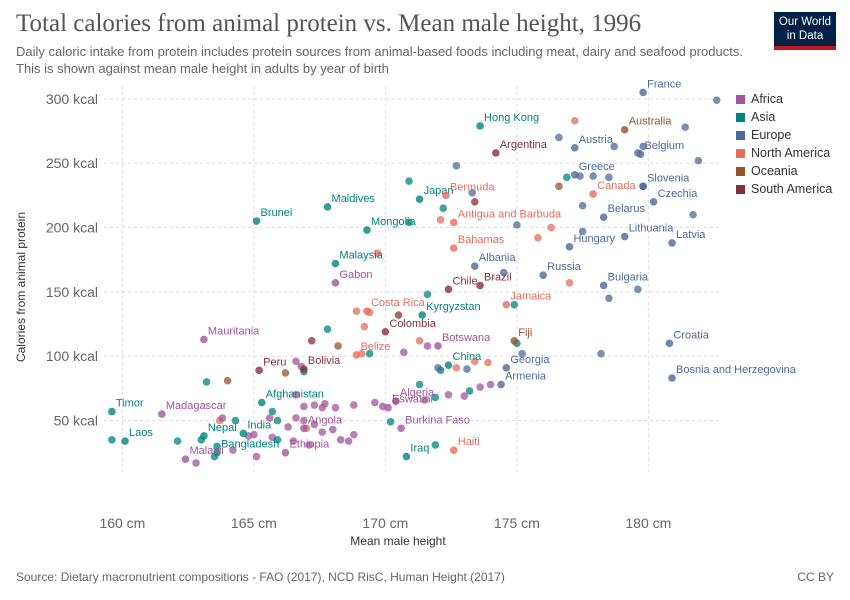 The width and height of the screenshot is (850, 600). I want to click on point-label: Antigua and Barbuda, so click(510, 214).